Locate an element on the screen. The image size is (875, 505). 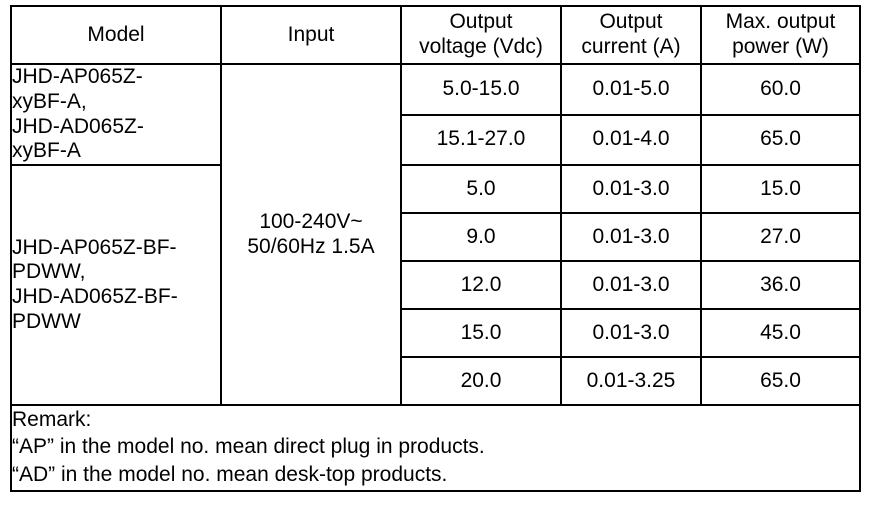
cell-output-current: 0.01-5.0 is located at coordinates (631, 89).